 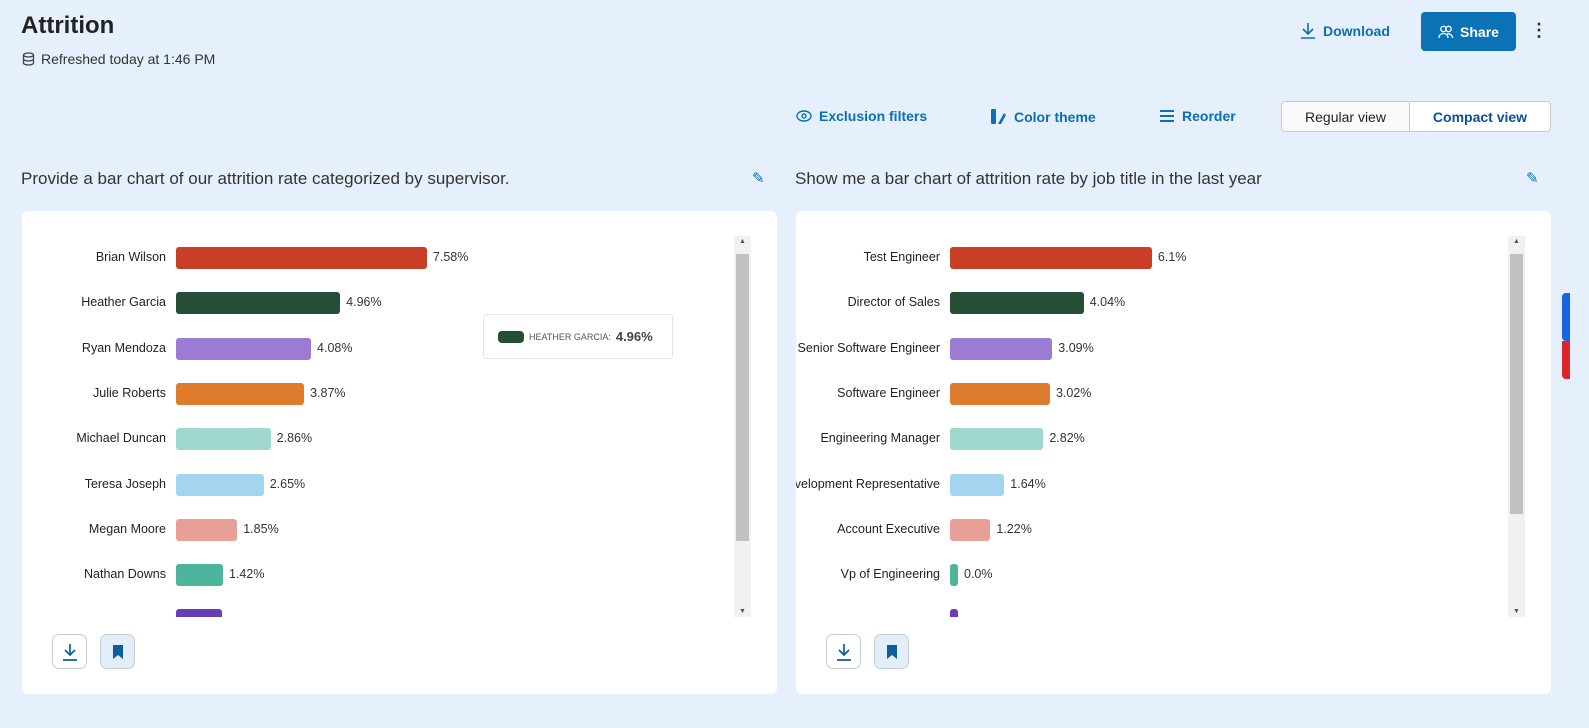 I want to click on bar-row: Software Engineer 3.02%, so click(x=1152, y=393).